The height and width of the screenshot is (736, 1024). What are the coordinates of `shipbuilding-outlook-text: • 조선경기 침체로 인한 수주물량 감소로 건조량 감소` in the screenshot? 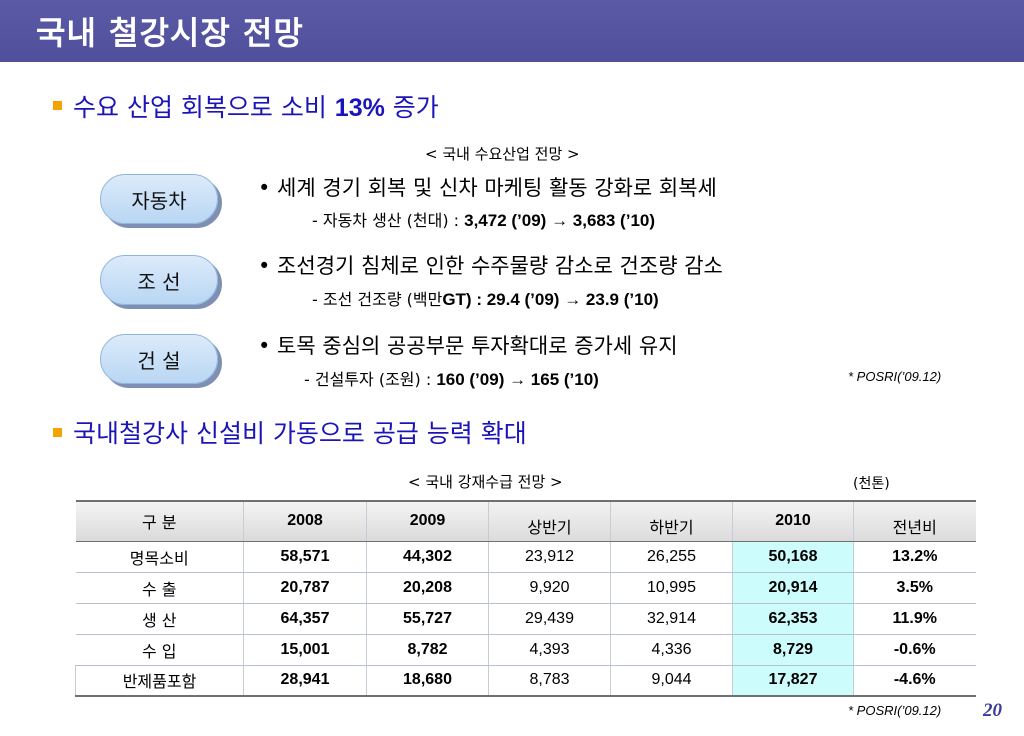 It's located at (490, 266).